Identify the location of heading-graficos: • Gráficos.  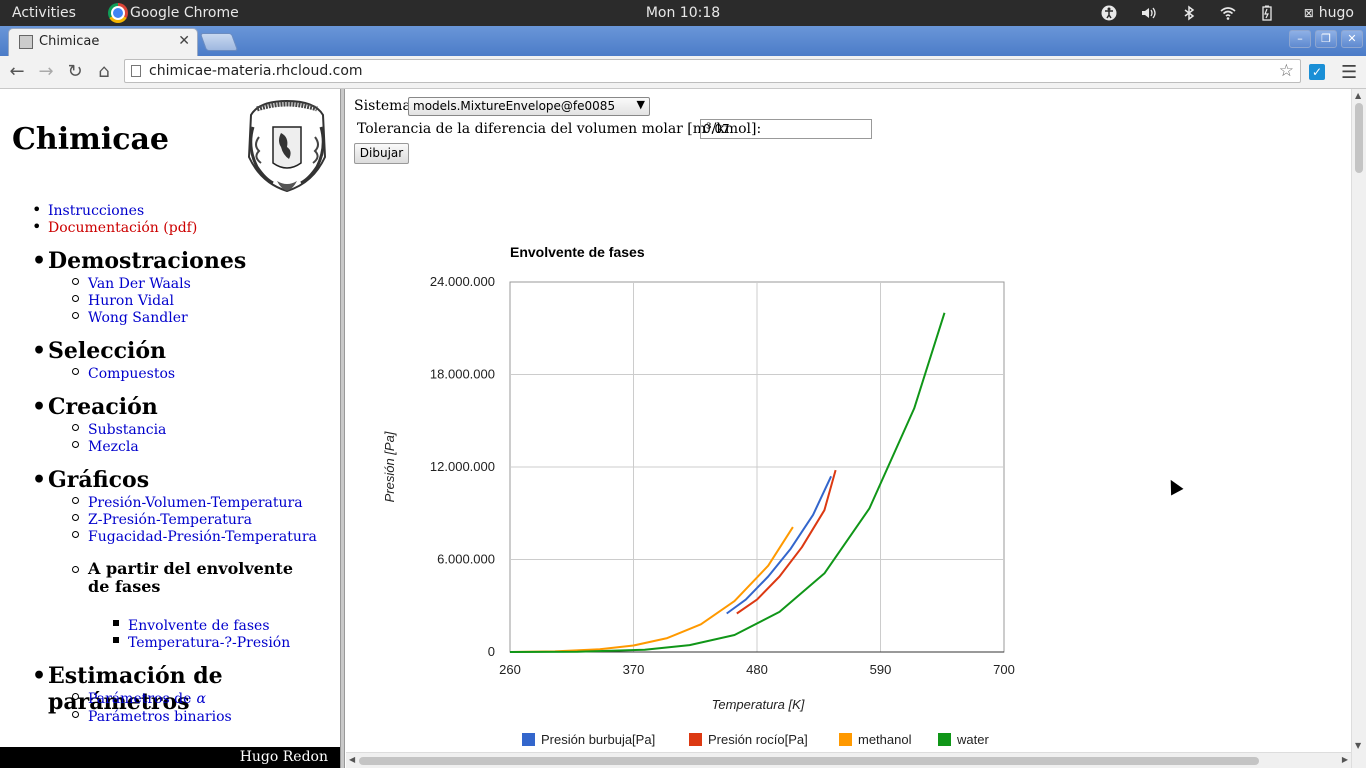
(91, 480).